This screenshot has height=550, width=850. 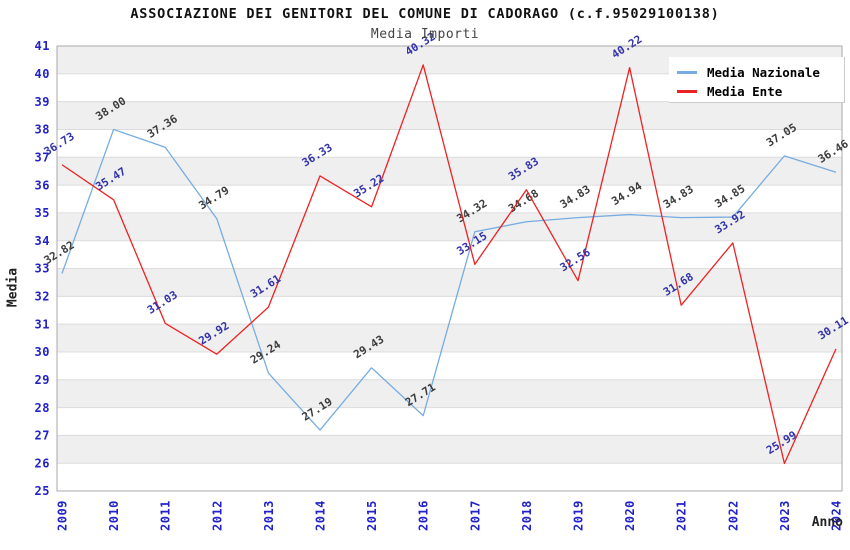 I want to click on svg-text: 2021, so click(x=682, y=515).